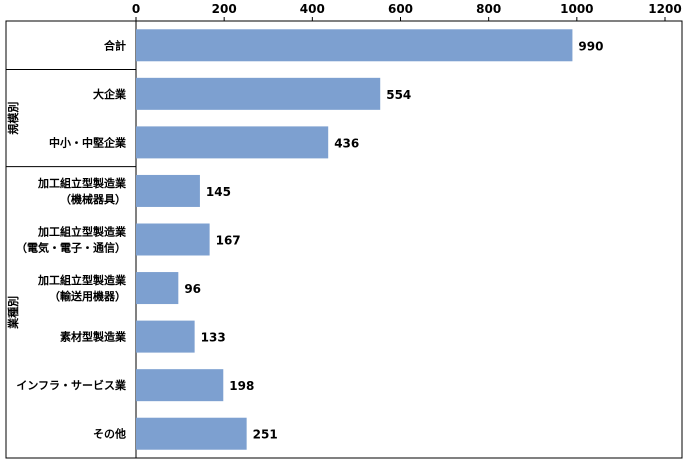 The height and width of the screenshot is (462, 688). Describe the element at coordinates (576, 9) in the screenshot. I see `x-tick-label: 1000` at that location.